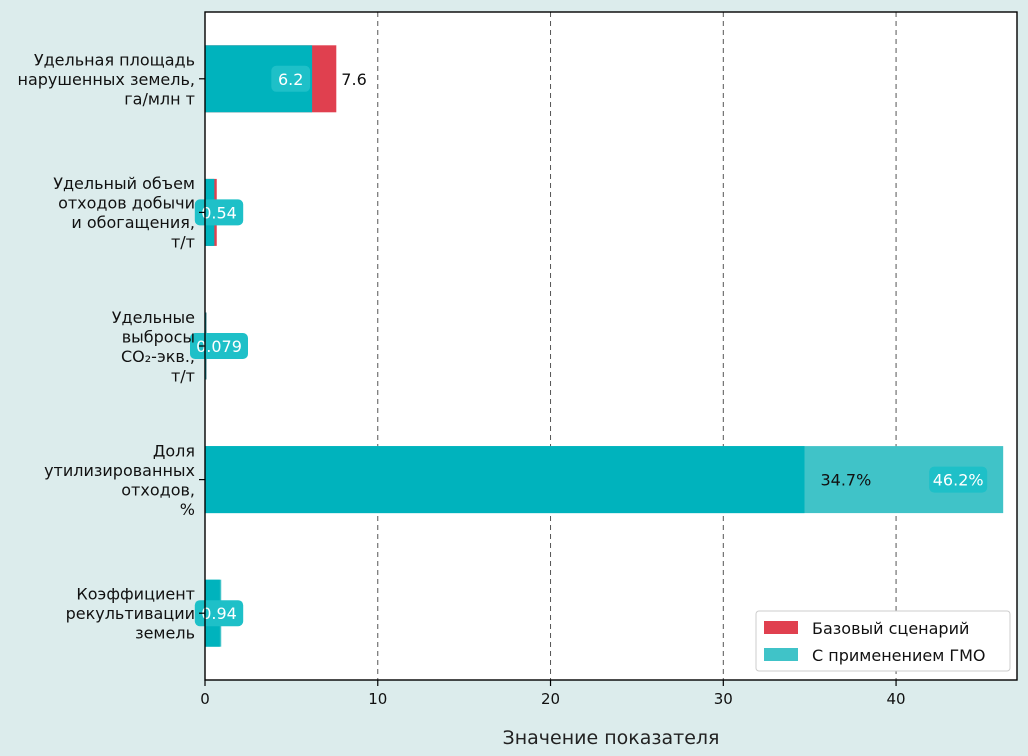  Describe the element at coordinates (377, 699) in the screenshot. I see `x-tick-label: 10` at that location.